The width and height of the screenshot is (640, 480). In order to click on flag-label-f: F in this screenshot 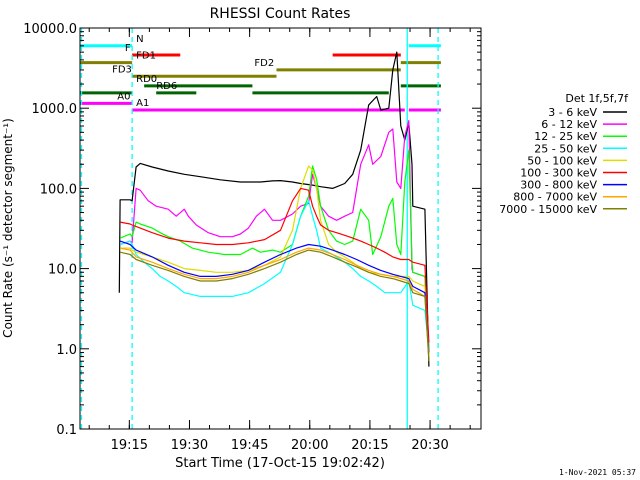, I will do `click(128, 48)`.